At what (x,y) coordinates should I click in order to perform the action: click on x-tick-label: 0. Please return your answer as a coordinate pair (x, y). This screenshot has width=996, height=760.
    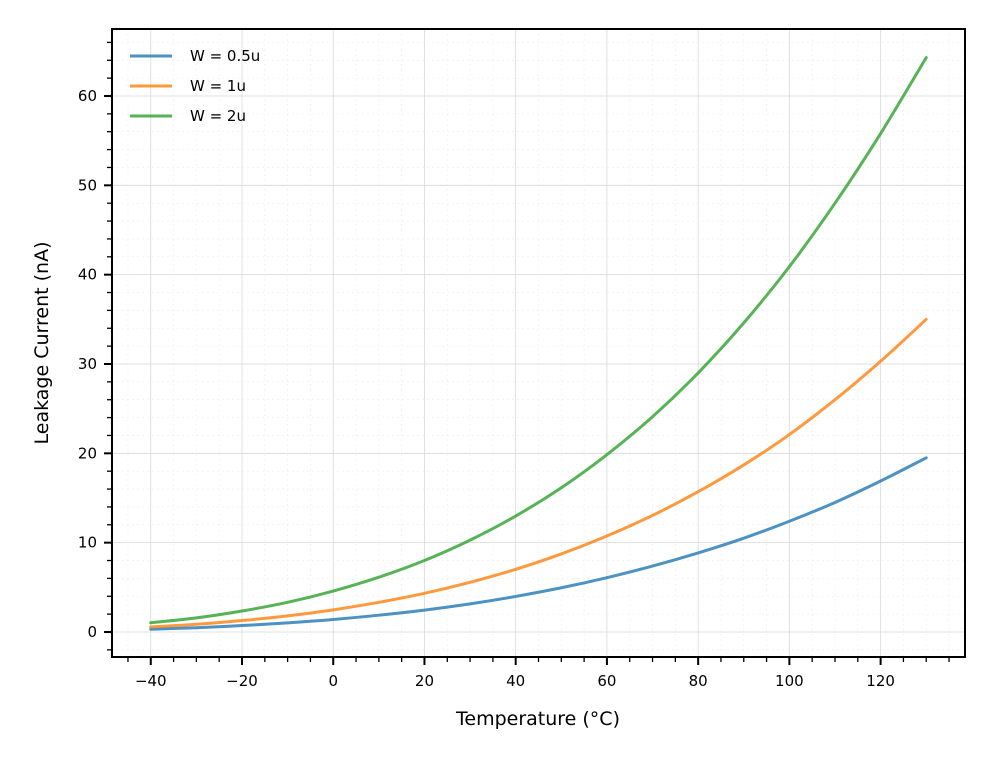
    Looking at the image, I should click on (333, 681).